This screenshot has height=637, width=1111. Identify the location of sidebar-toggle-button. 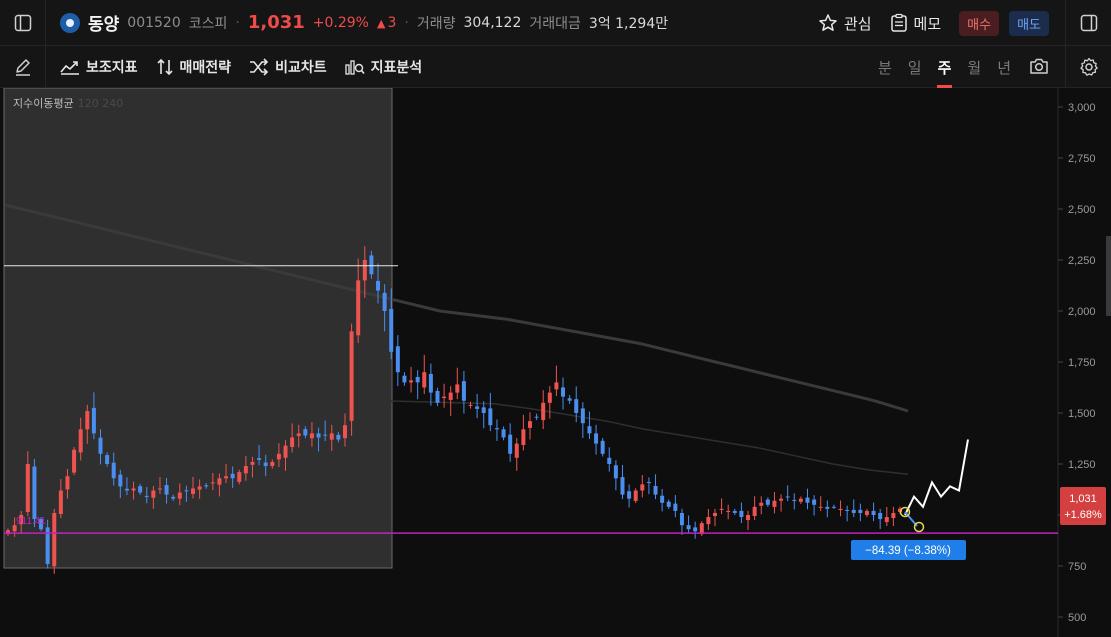
(23, 23).